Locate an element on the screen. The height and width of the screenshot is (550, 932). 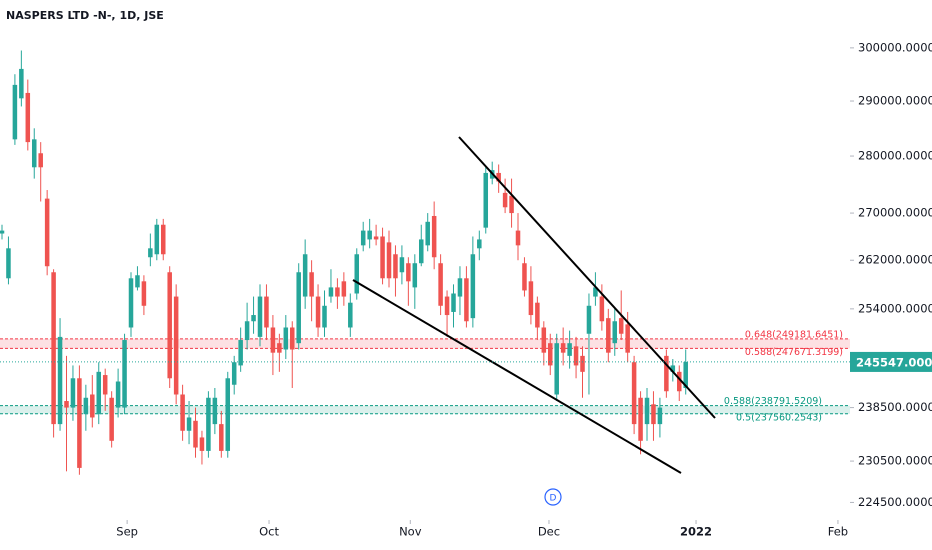
x-tick-label: 2022 is located at coordinates (696, 532).